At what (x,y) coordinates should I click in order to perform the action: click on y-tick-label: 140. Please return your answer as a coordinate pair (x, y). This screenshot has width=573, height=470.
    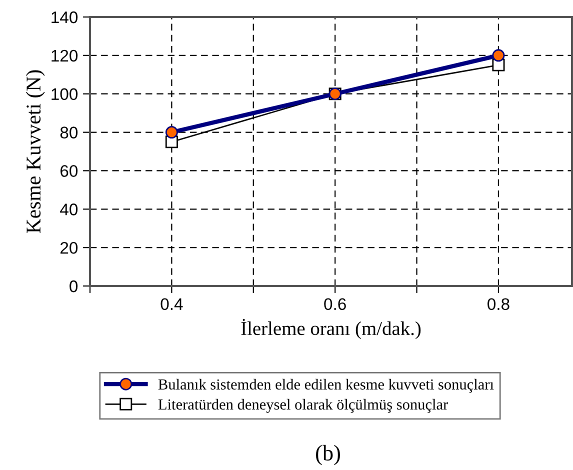
    Looking at the image, I should click on (65, 17).